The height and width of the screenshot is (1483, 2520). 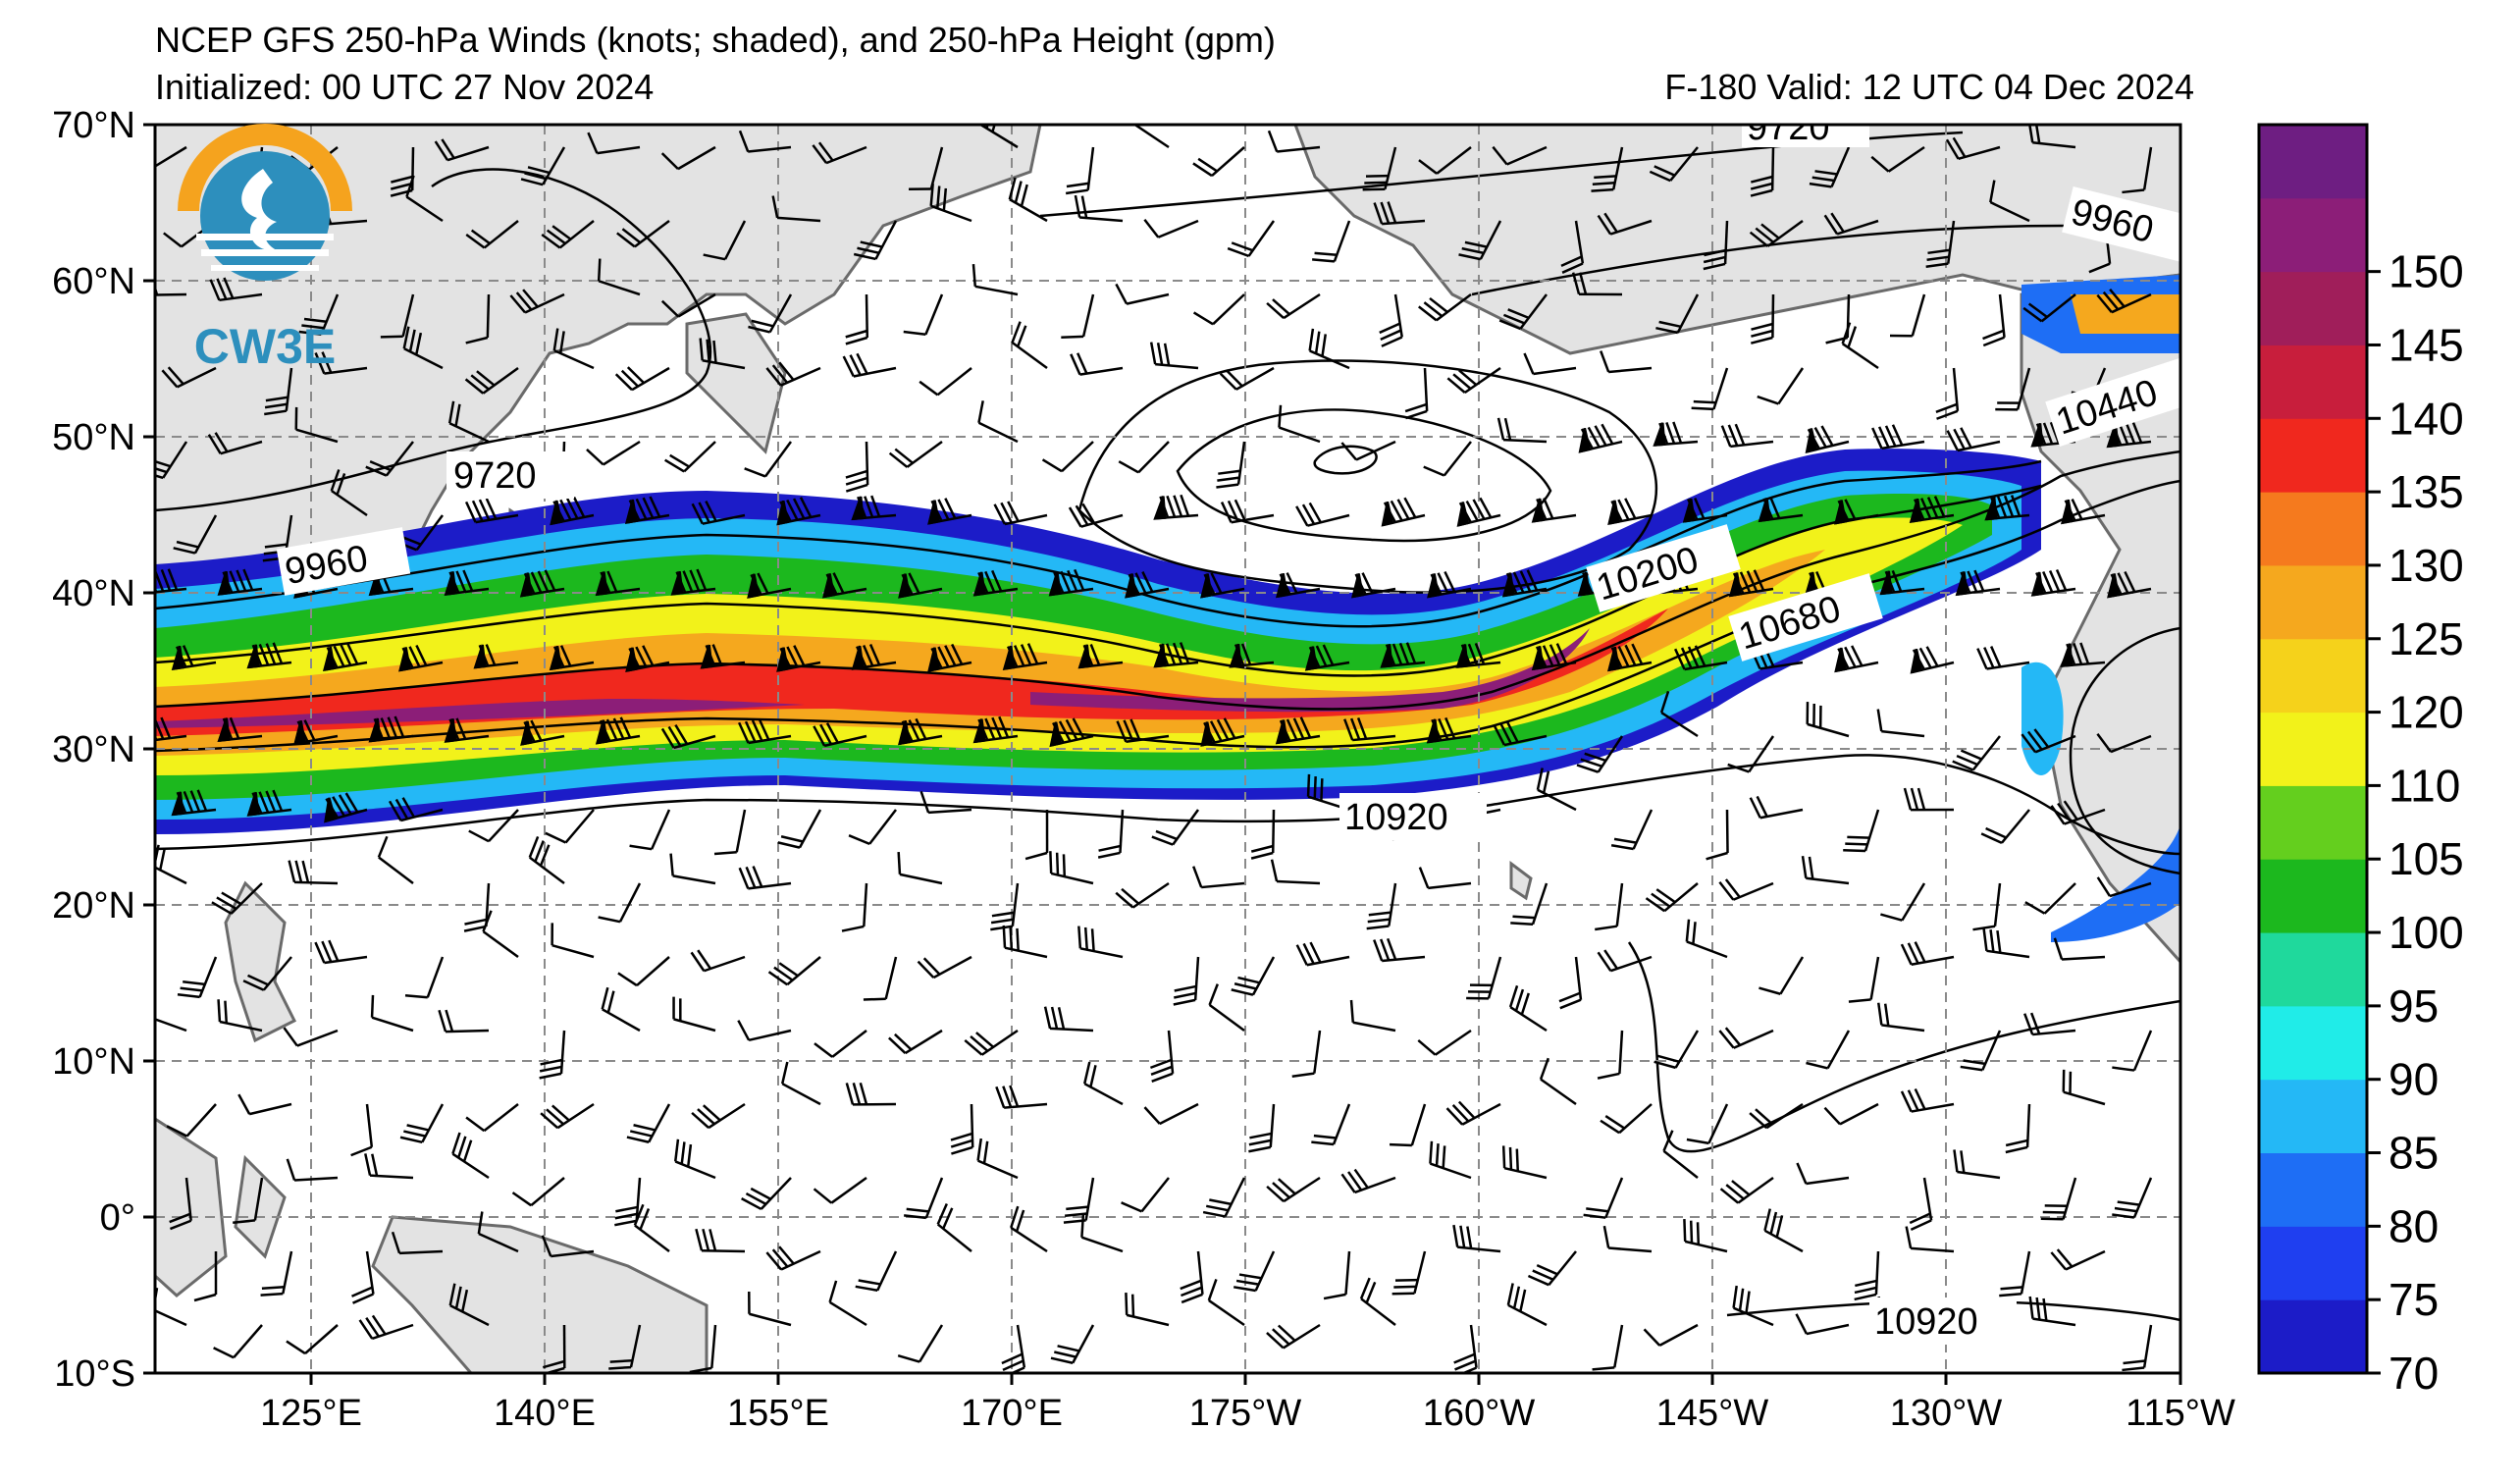 What do you see at coordinates (260, 1207) in the screenshot?
I see `land-sulawesi` at bounding box center [260, 1207].